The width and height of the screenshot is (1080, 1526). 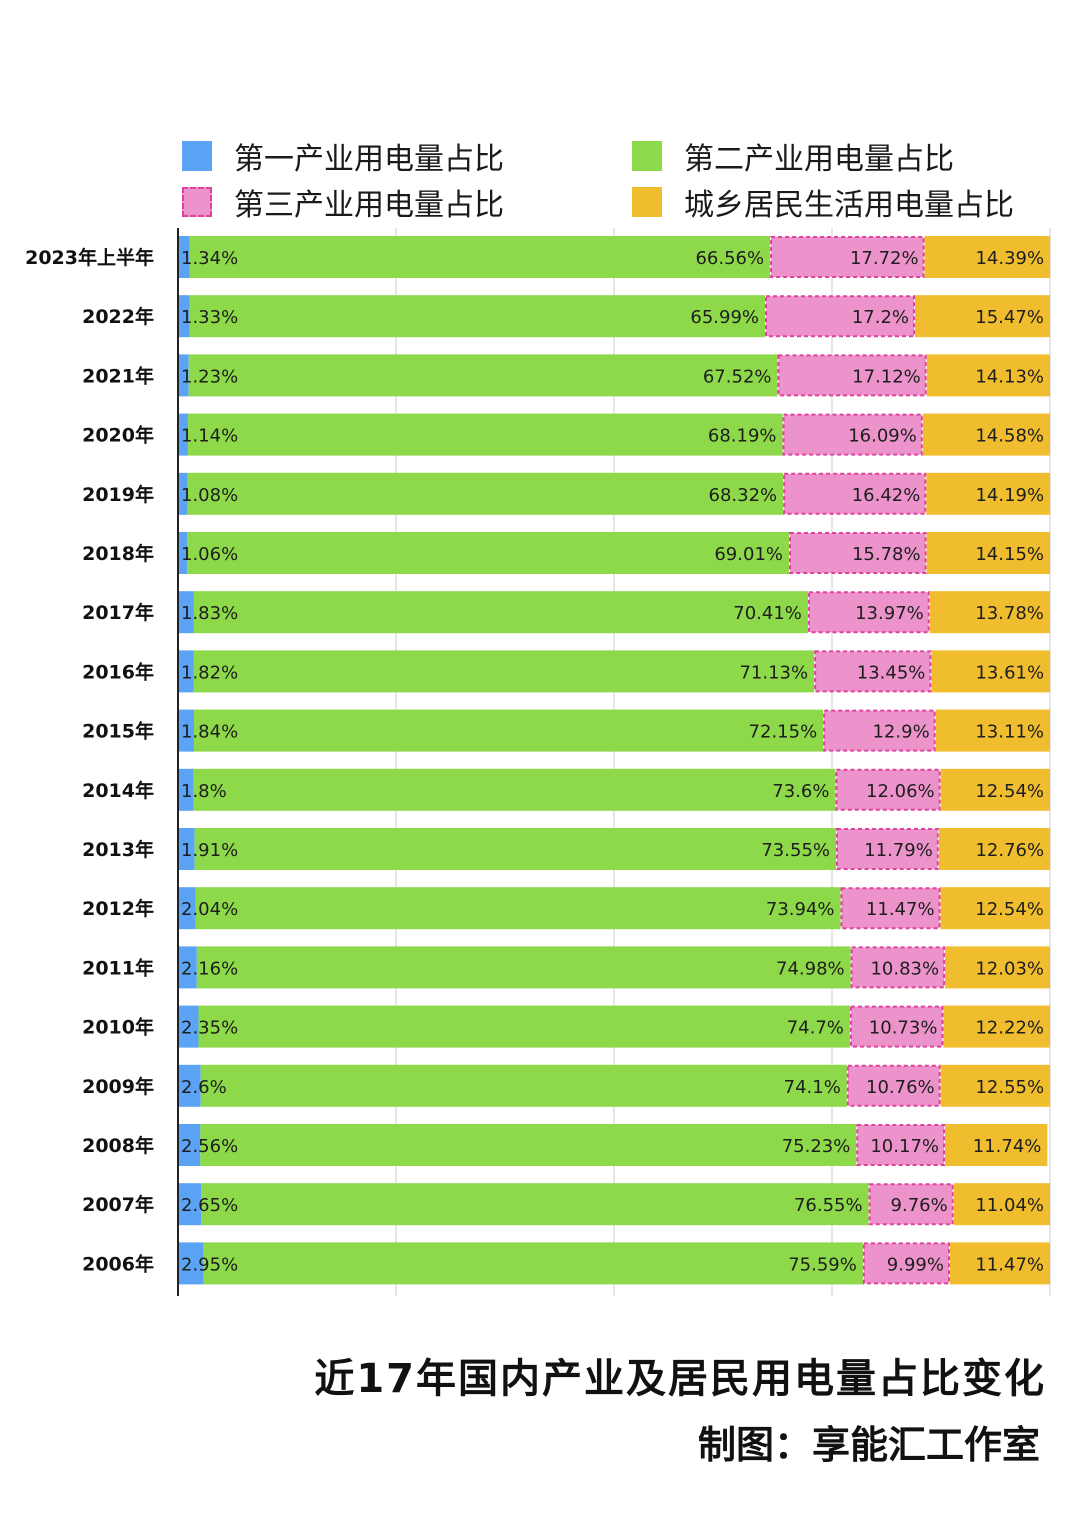 I want to click on data-label-primary: 1.8%, so click(x=204, y=791).